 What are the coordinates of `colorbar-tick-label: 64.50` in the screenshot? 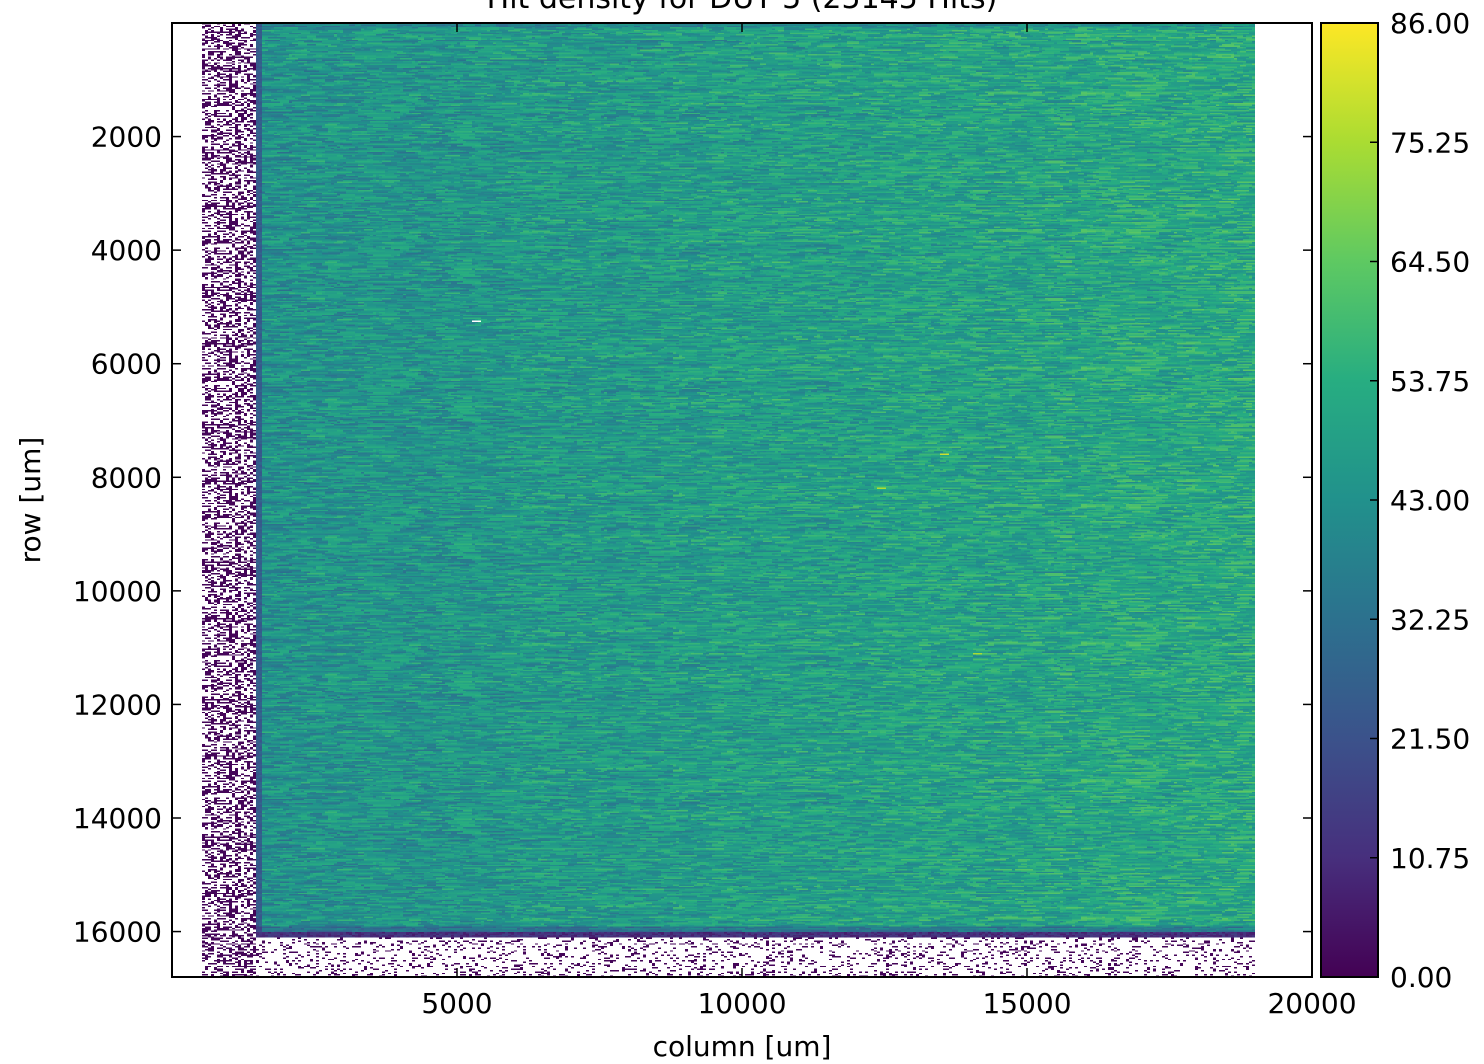 It's located at (1430, 262).